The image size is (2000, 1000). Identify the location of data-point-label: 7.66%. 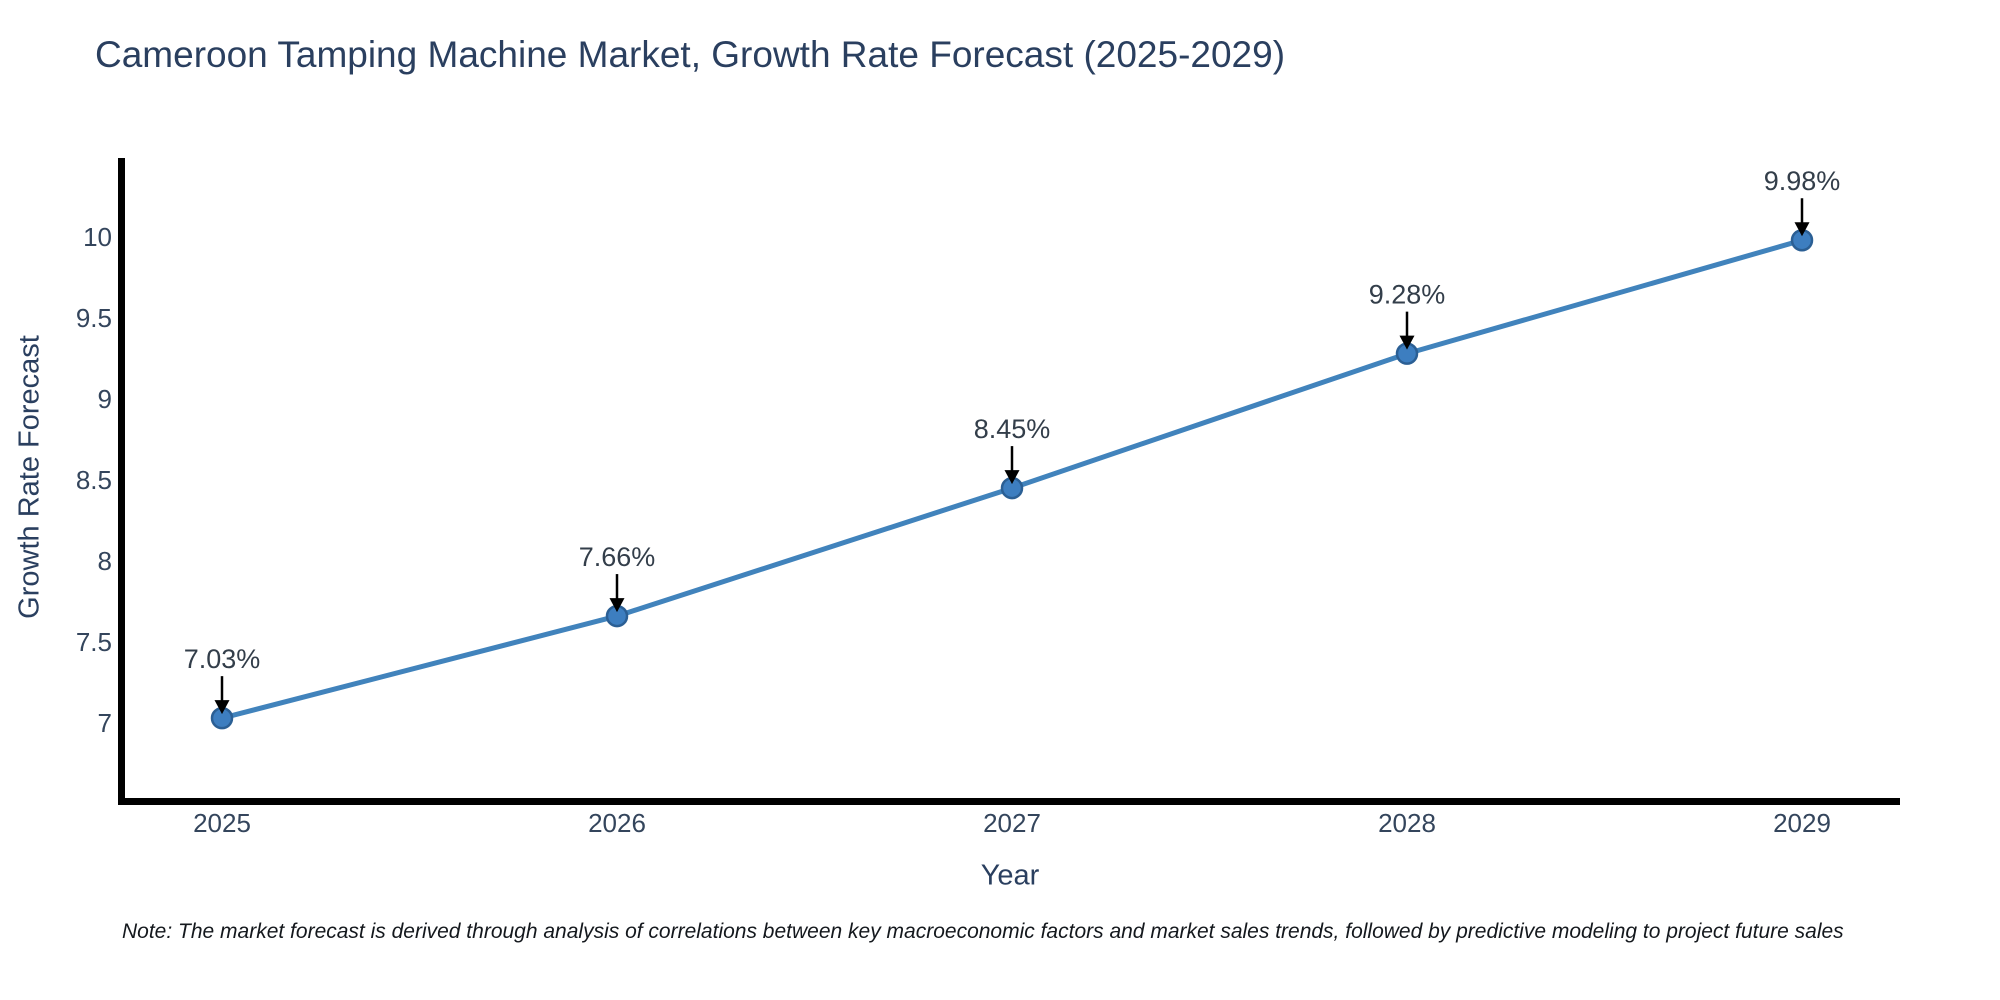
(617, 557).